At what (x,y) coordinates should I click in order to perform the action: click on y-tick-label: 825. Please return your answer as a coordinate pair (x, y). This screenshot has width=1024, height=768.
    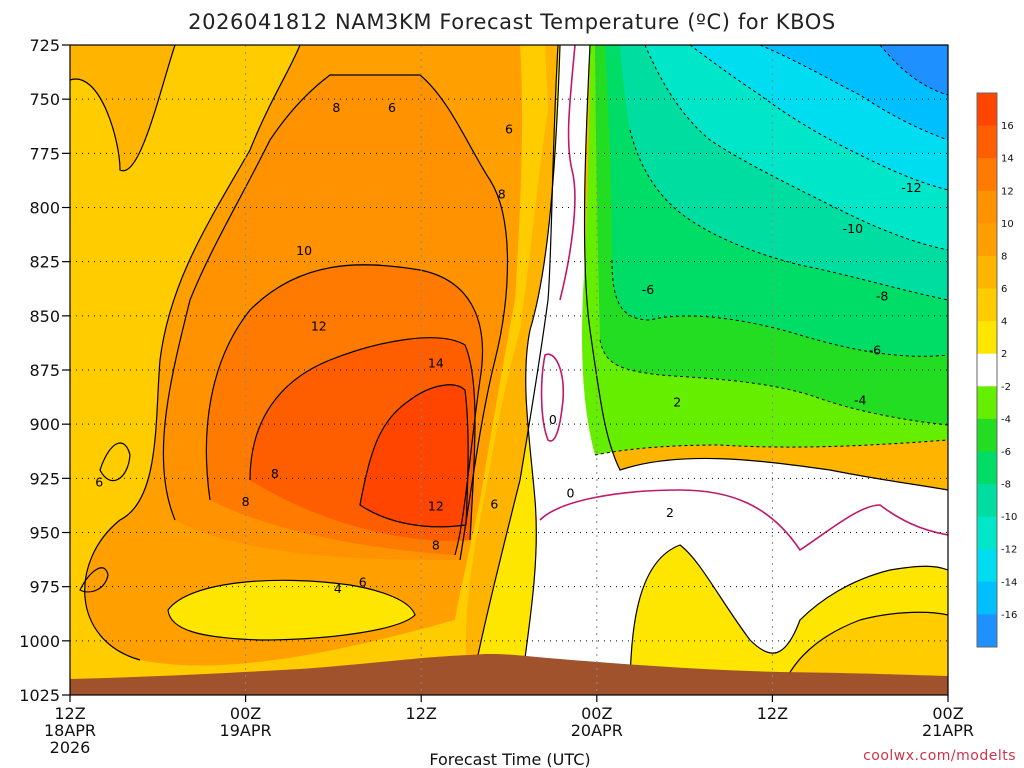
    Looking at the image, I should click on (44, 262).